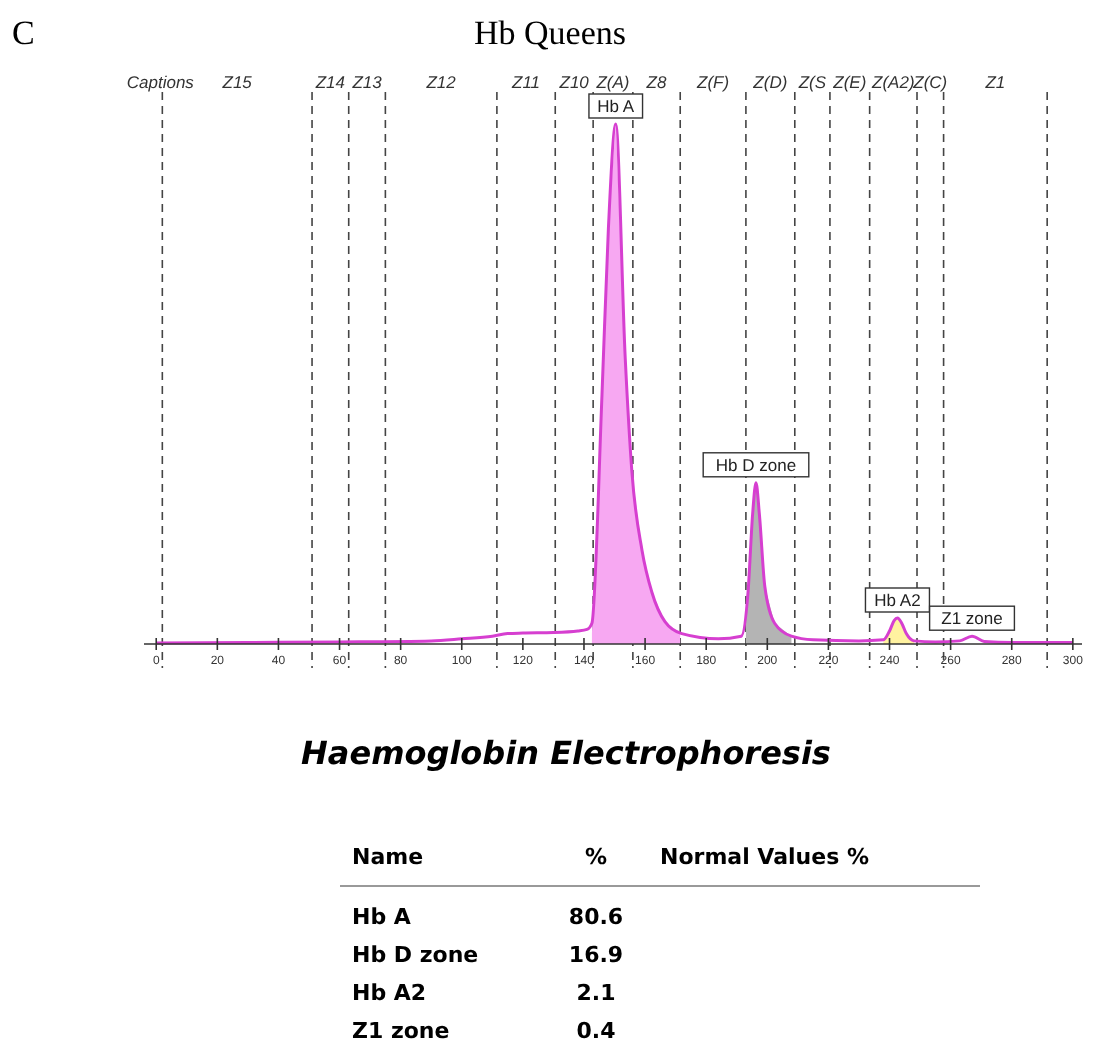 This screenshot has width=1100, height=1064. I want to click on category-label: Hb A, so click(382, 917).